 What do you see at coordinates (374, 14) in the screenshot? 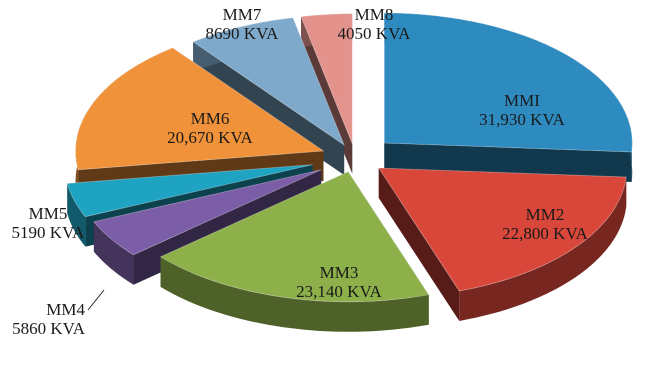
I see `slice-name: MM8` at bounding box center [374, 14].